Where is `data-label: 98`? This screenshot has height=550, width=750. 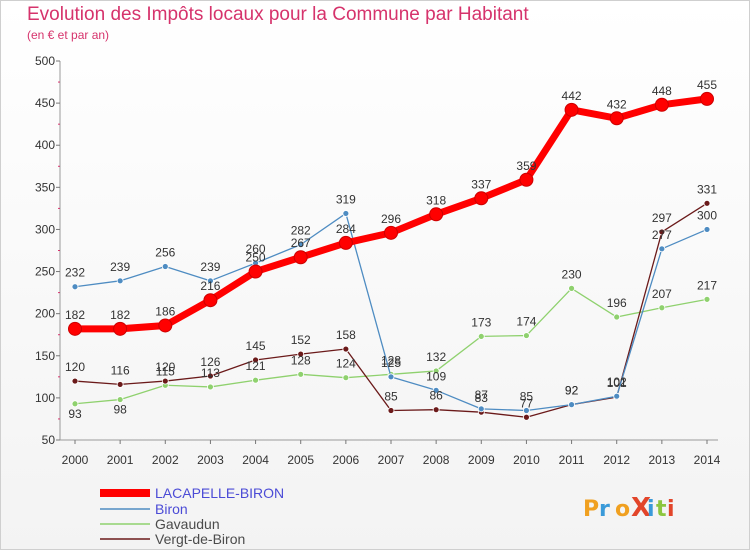 data-label: 98 is located at coordinates (120, 410).